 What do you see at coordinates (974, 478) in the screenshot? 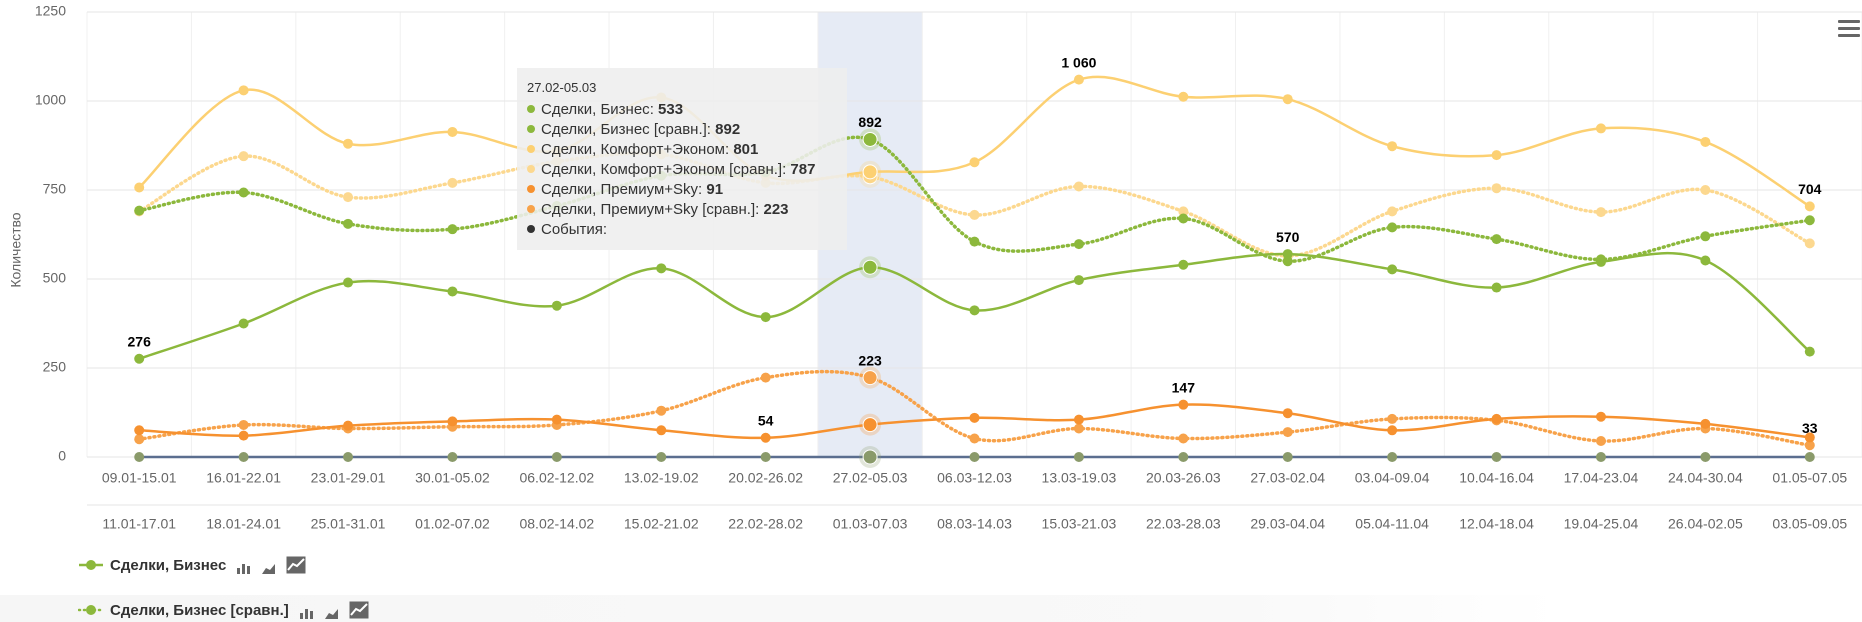
I see `x-tick-label: 06.03-12.03` at bounding box center [974, 478].